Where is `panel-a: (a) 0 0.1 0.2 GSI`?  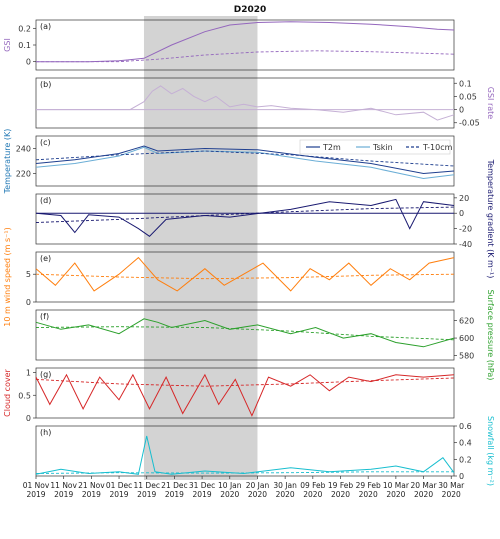 panel-a: (a) 0 0.1 0.2 GSI is located at coordinates (229, 45).